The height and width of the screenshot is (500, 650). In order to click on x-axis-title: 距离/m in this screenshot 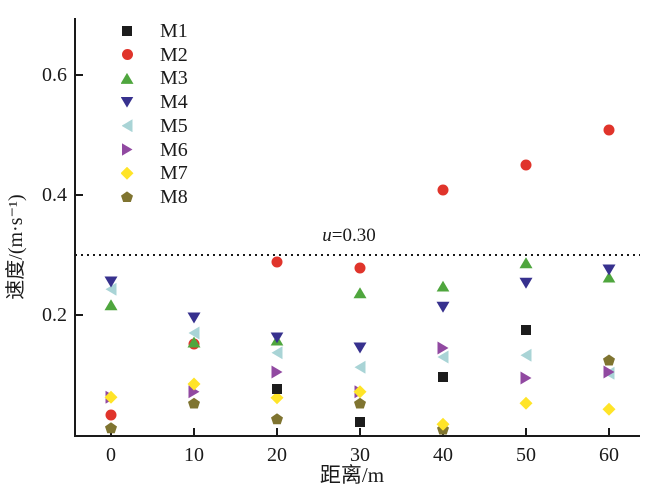, I will do `click(352, 475)`.